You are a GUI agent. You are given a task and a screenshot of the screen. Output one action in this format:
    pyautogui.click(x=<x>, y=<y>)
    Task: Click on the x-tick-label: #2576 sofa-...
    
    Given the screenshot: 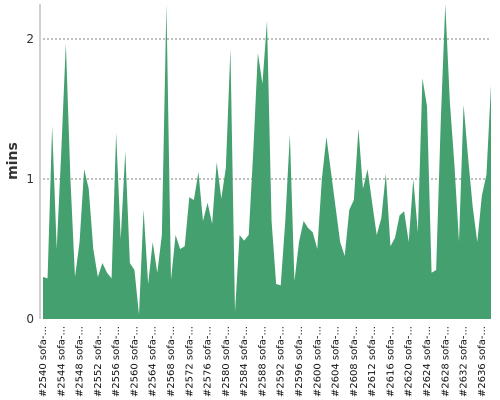 What is the action you would take?
    pyautogui.click(x=208, y=361)
    